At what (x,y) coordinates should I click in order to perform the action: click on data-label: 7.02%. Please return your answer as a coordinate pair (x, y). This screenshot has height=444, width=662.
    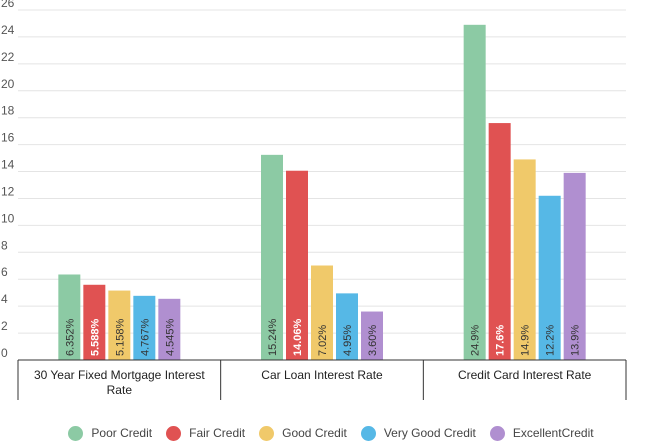
    Looking at the image, I should click on (323, 340).